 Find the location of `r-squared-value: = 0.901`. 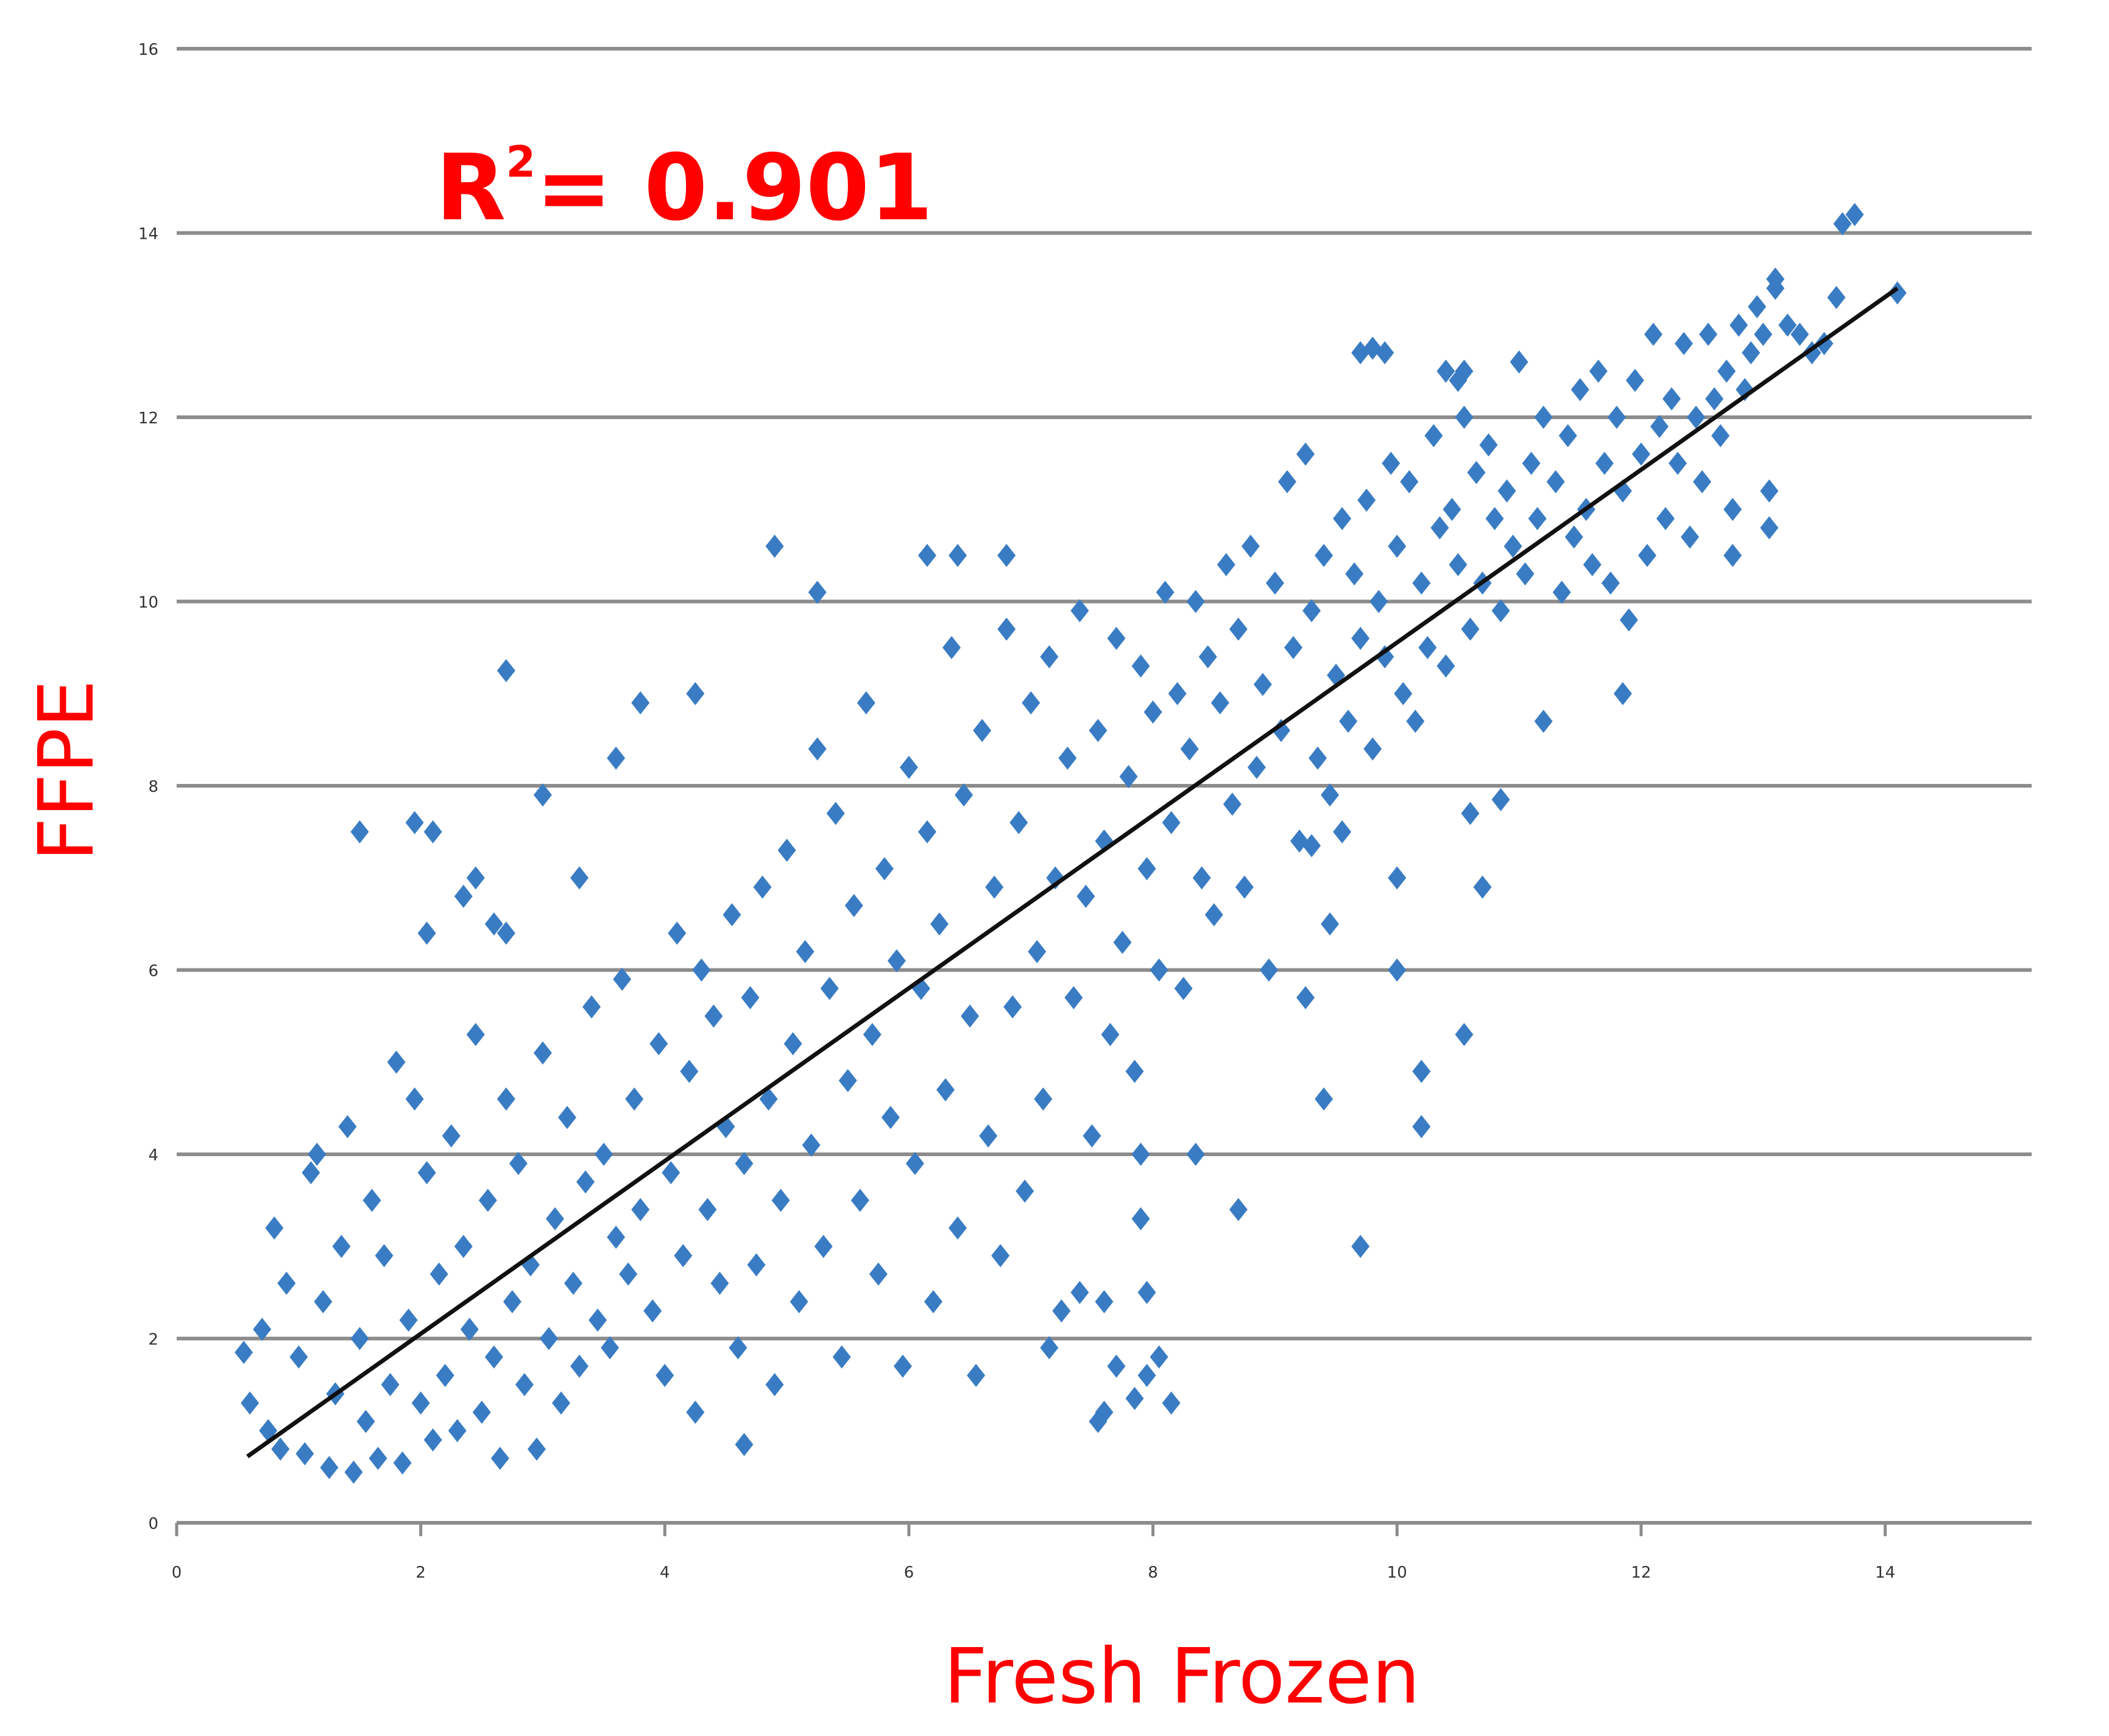

r-squared-value: = 0.901 is located at coordinates (734, 188).